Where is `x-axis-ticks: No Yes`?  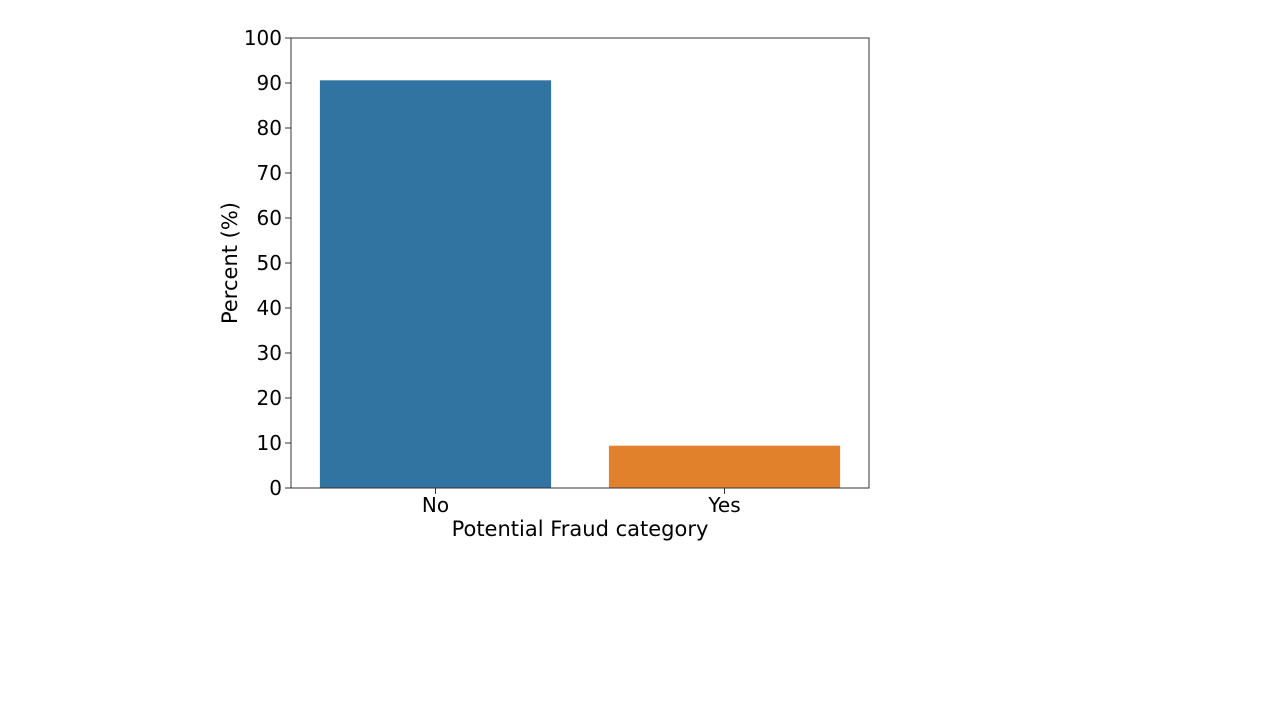
x-axis-ticks: No Yes is located at coordinates (581, 502).